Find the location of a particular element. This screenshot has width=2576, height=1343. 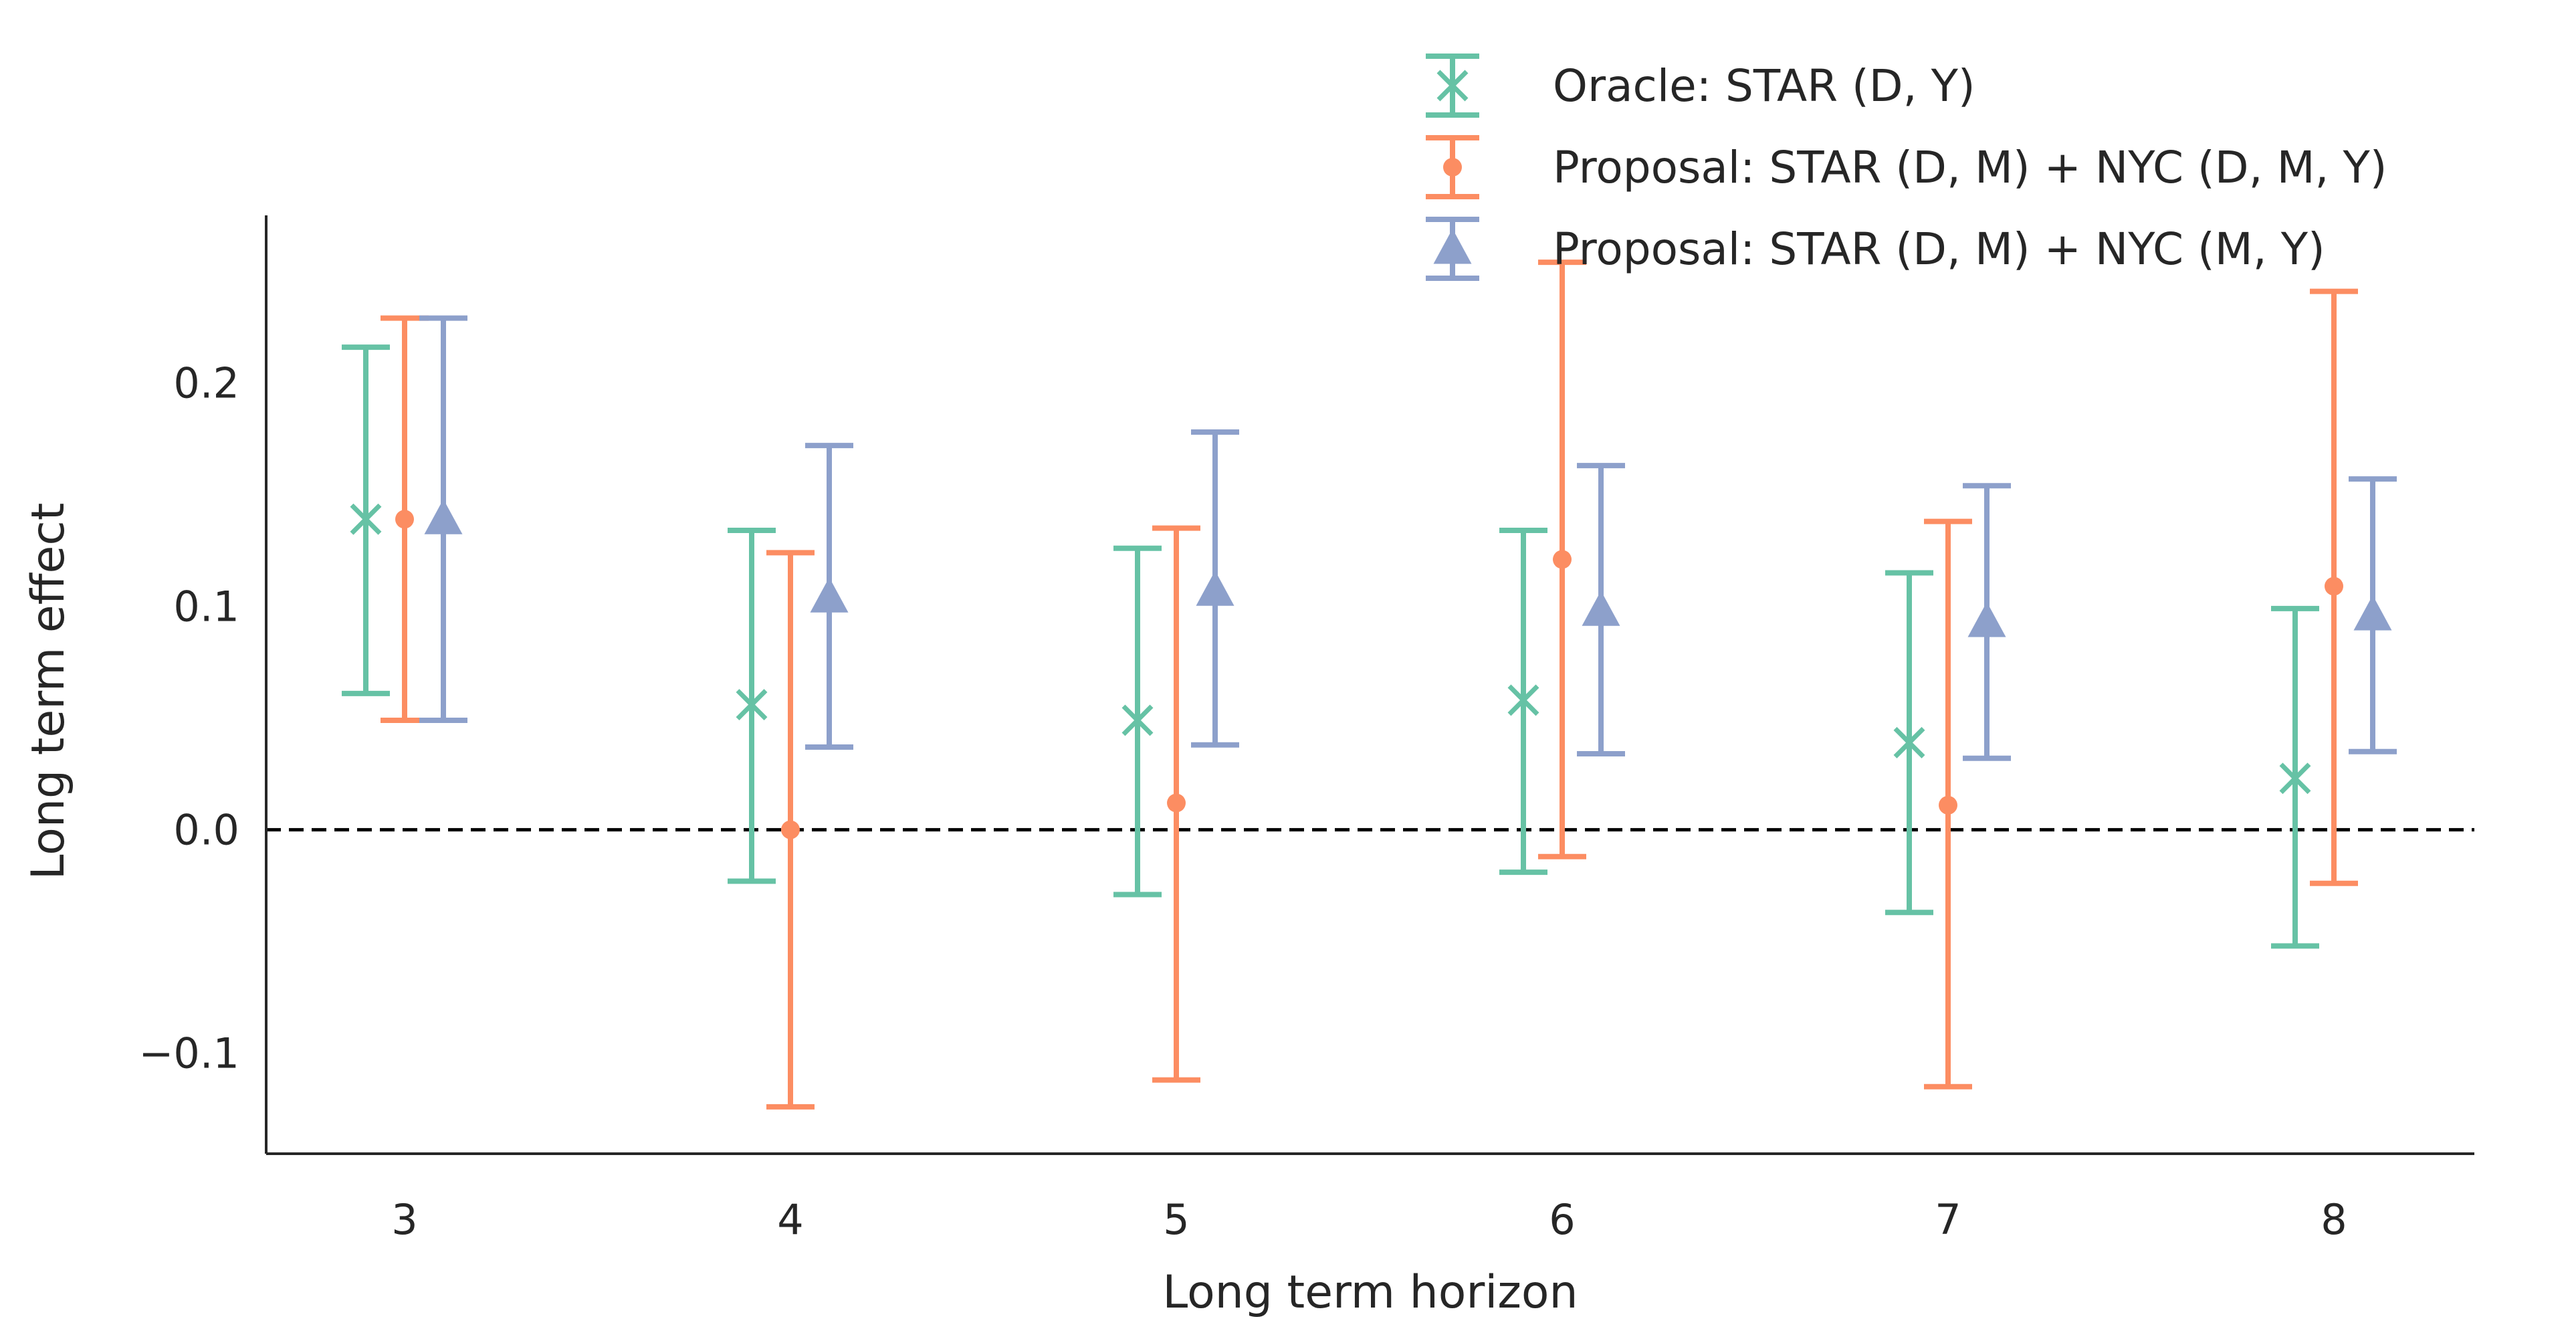

legend-item: Oracle: STAR (D, Y) is located at coordinates (1700, 86).